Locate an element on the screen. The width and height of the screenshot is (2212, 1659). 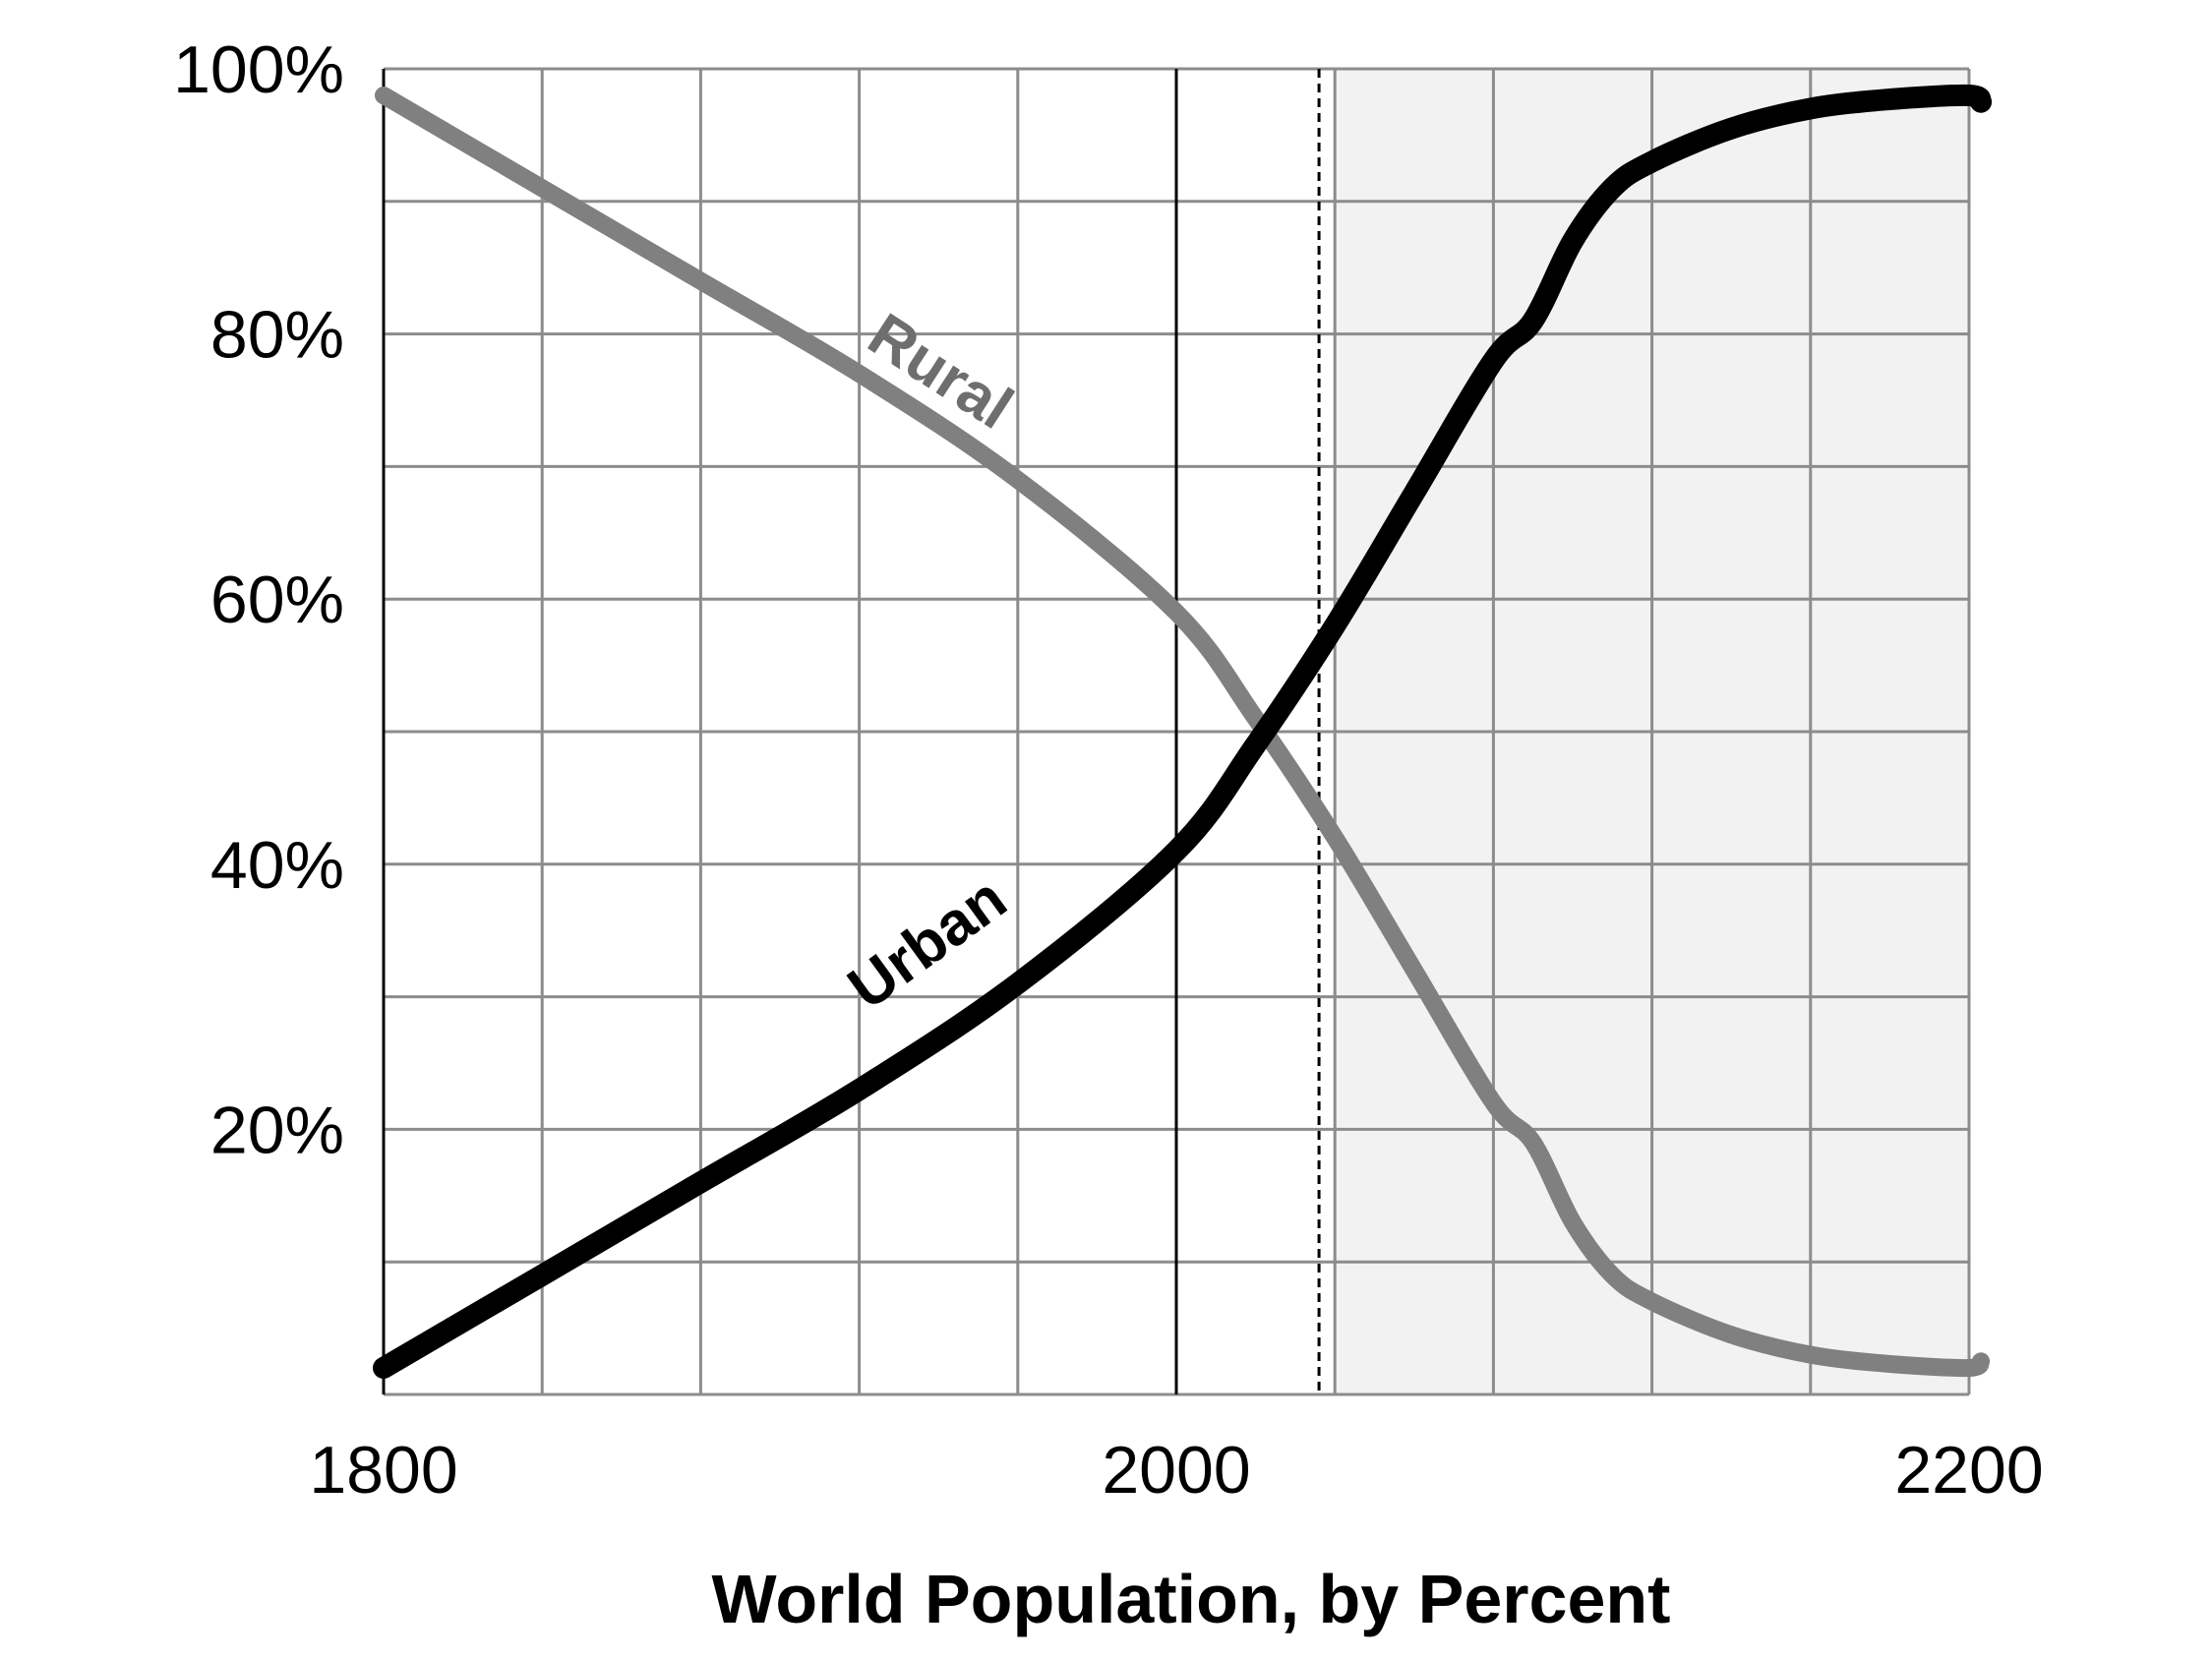
y-tick-label: 100% is located at coordinates (258, 69).